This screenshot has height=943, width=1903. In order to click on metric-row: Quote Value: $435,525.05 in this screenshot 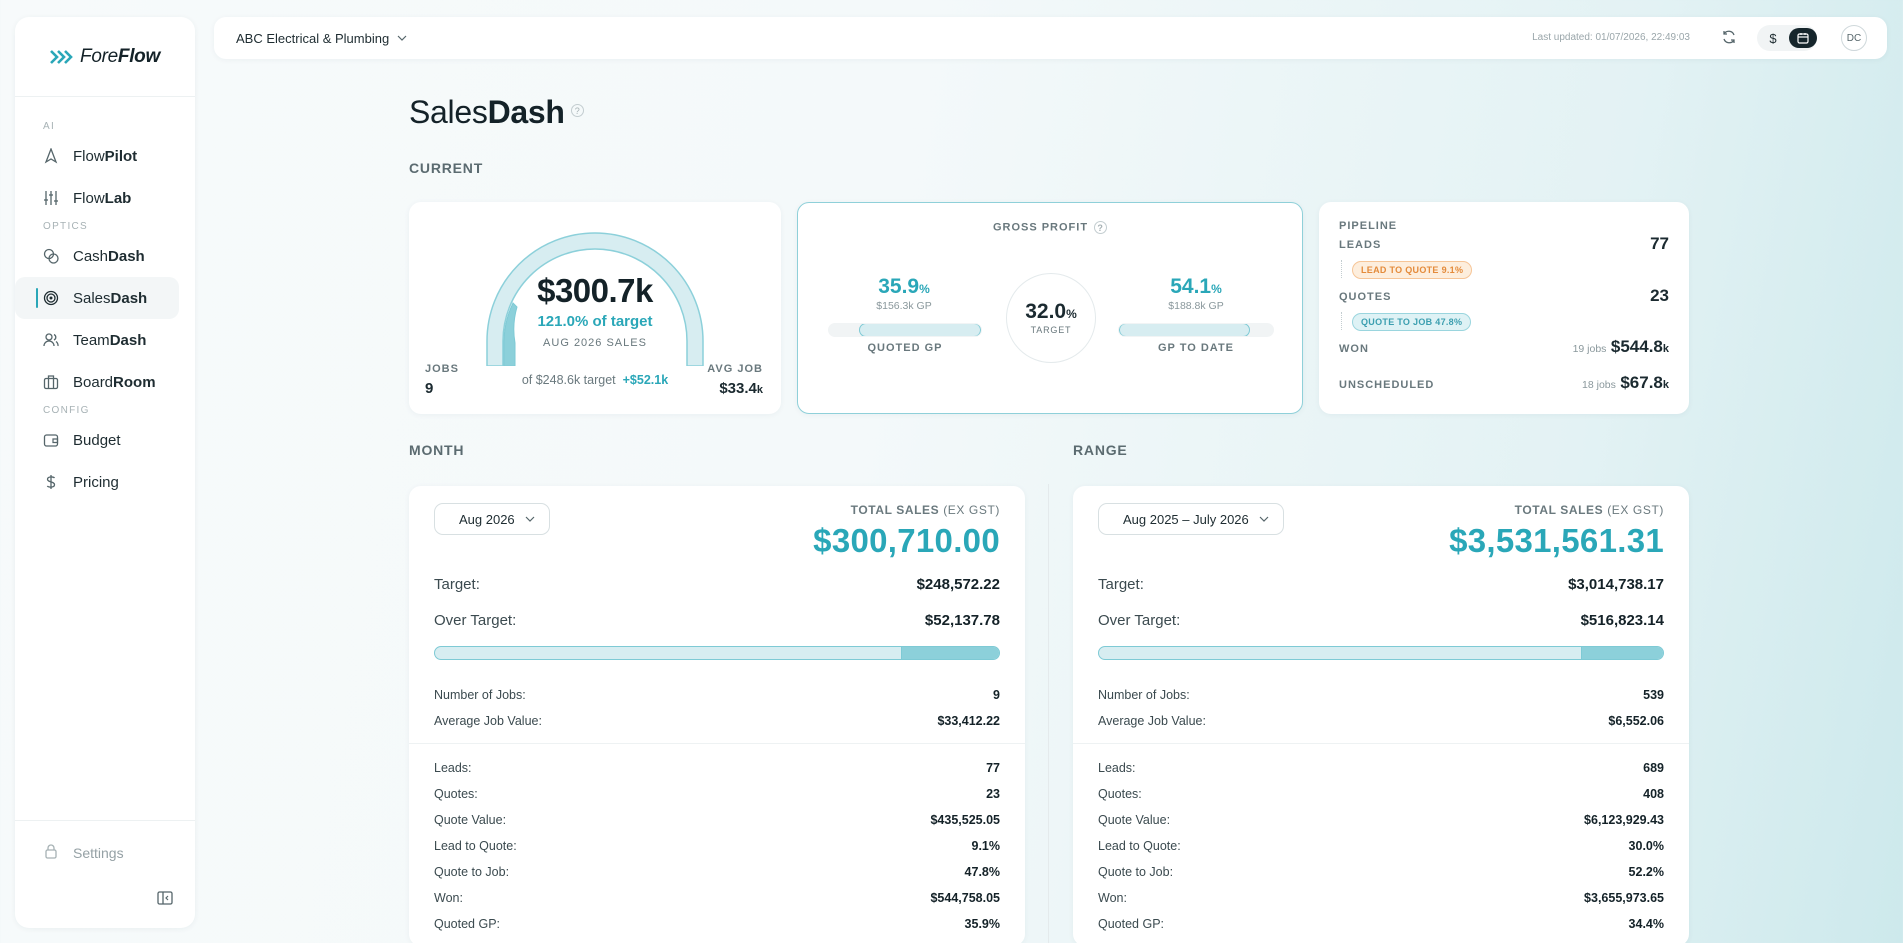, I will do `click(717, 820)`.